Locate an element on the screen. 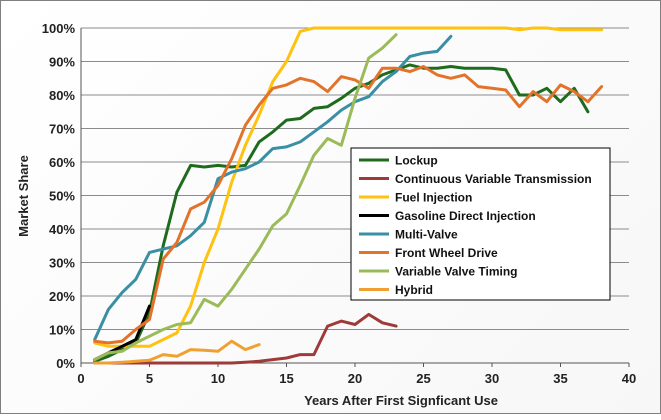 The image size is (661, 420). y-axis-title: Market Share is located at coordinates (23, 196).